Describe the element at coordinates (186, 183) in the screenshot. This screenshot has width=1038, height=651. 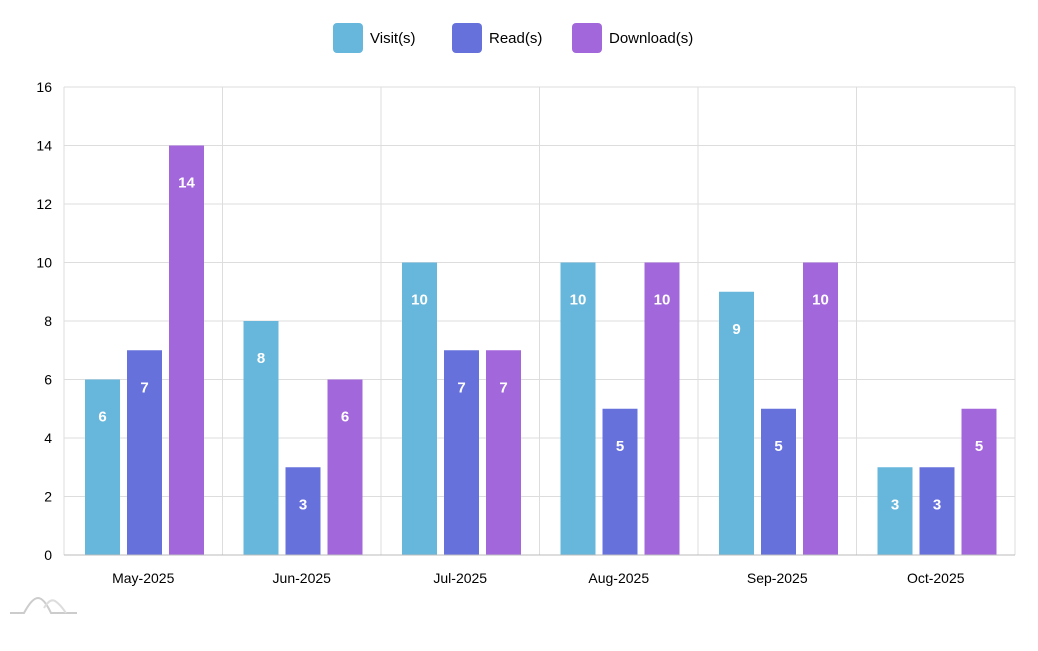
I see `data-label: 14` at that location.